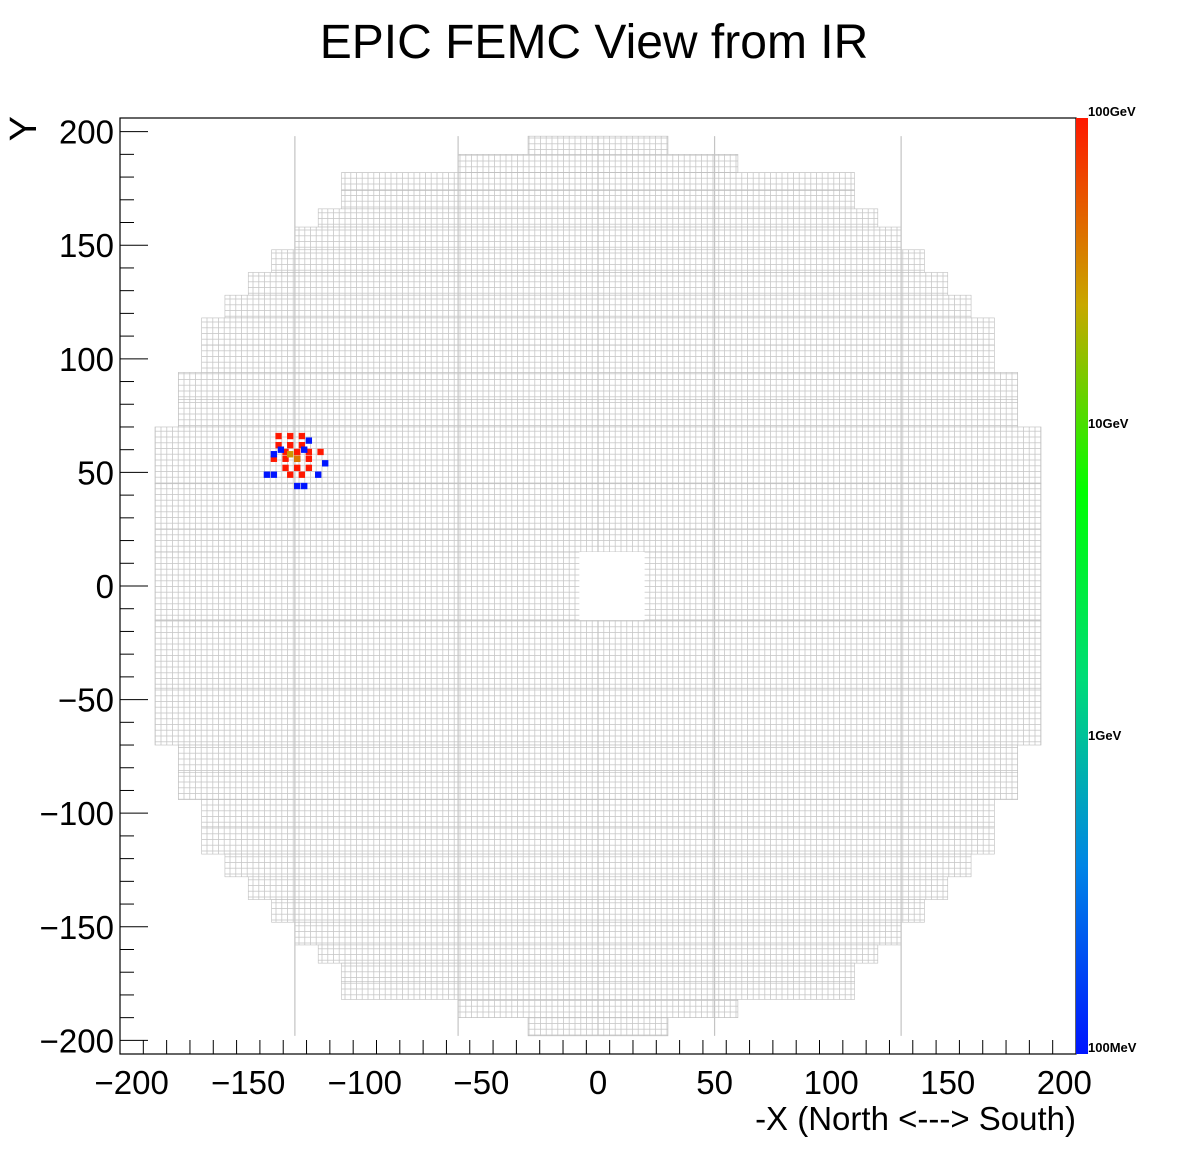  Describe the element at coordinates (915, 1118) in the screenshot. I see `x-axis-label: -X (North <---> South)` at that location.